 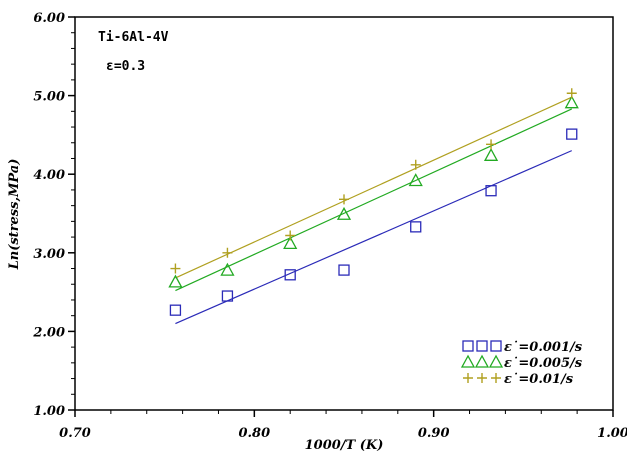 What do you see at coordinates (48, 332) in the screenshot?
I see `y-tick-label: 2.00` at bounding box center [48, 332].